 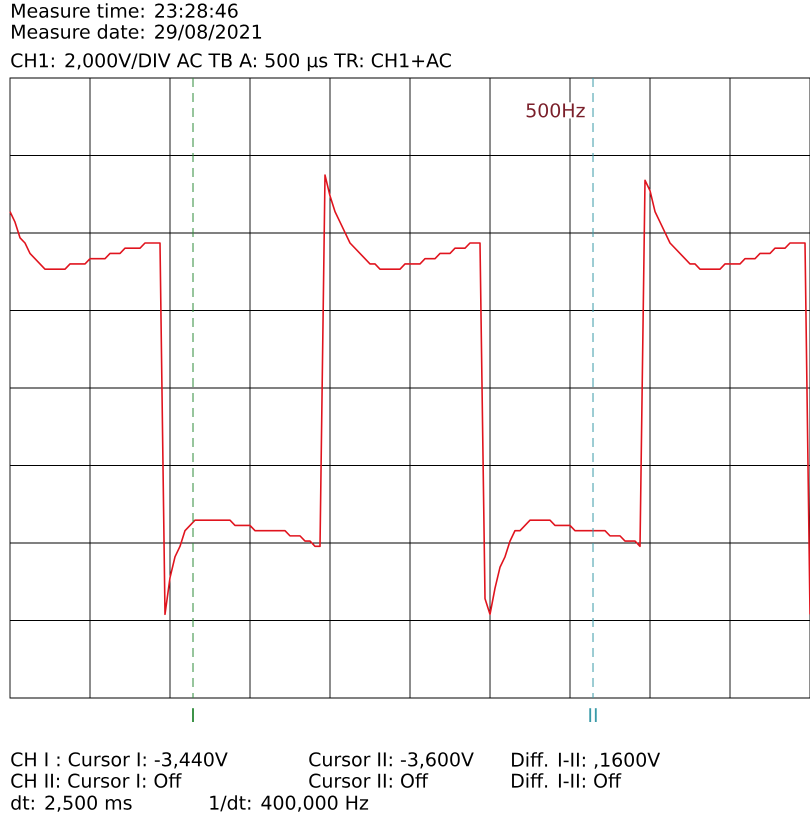 What do you see at coordinates (586, 760) in the screenshot?
I see `text: Diff. I-II: ,1600V` at bounding box center [586, 760].